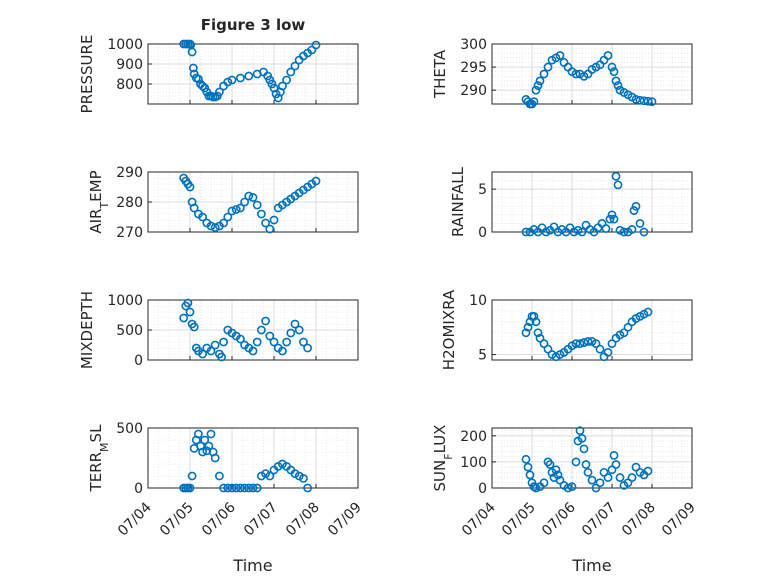 The height and width of the screenshot is (587, 778). Describe the element at coordinates (473, 68) in the screenshot. I see `y-tick-label: 295` at that location.